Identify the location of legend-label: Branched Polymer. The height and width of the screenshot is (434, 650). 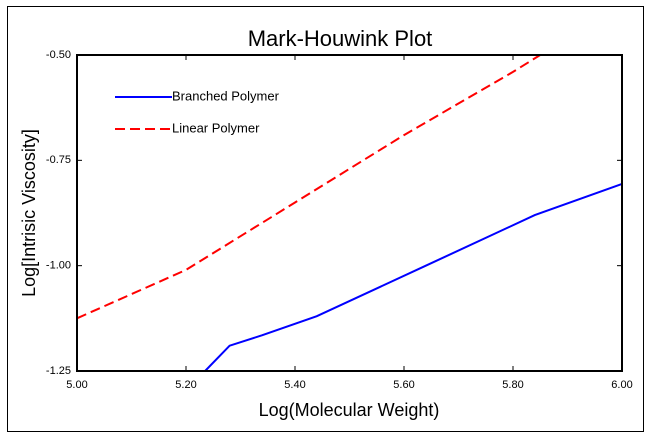
(226, 95).